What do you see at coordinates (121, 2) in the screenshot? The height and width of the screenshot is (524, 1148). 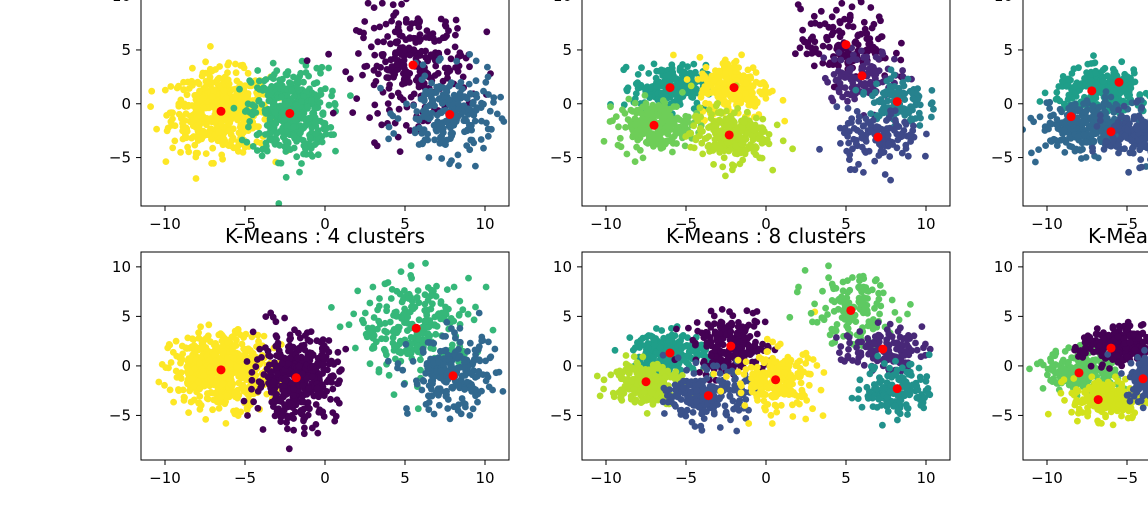 I see `y-tick-label: 10` at bounding box center [121, 2].